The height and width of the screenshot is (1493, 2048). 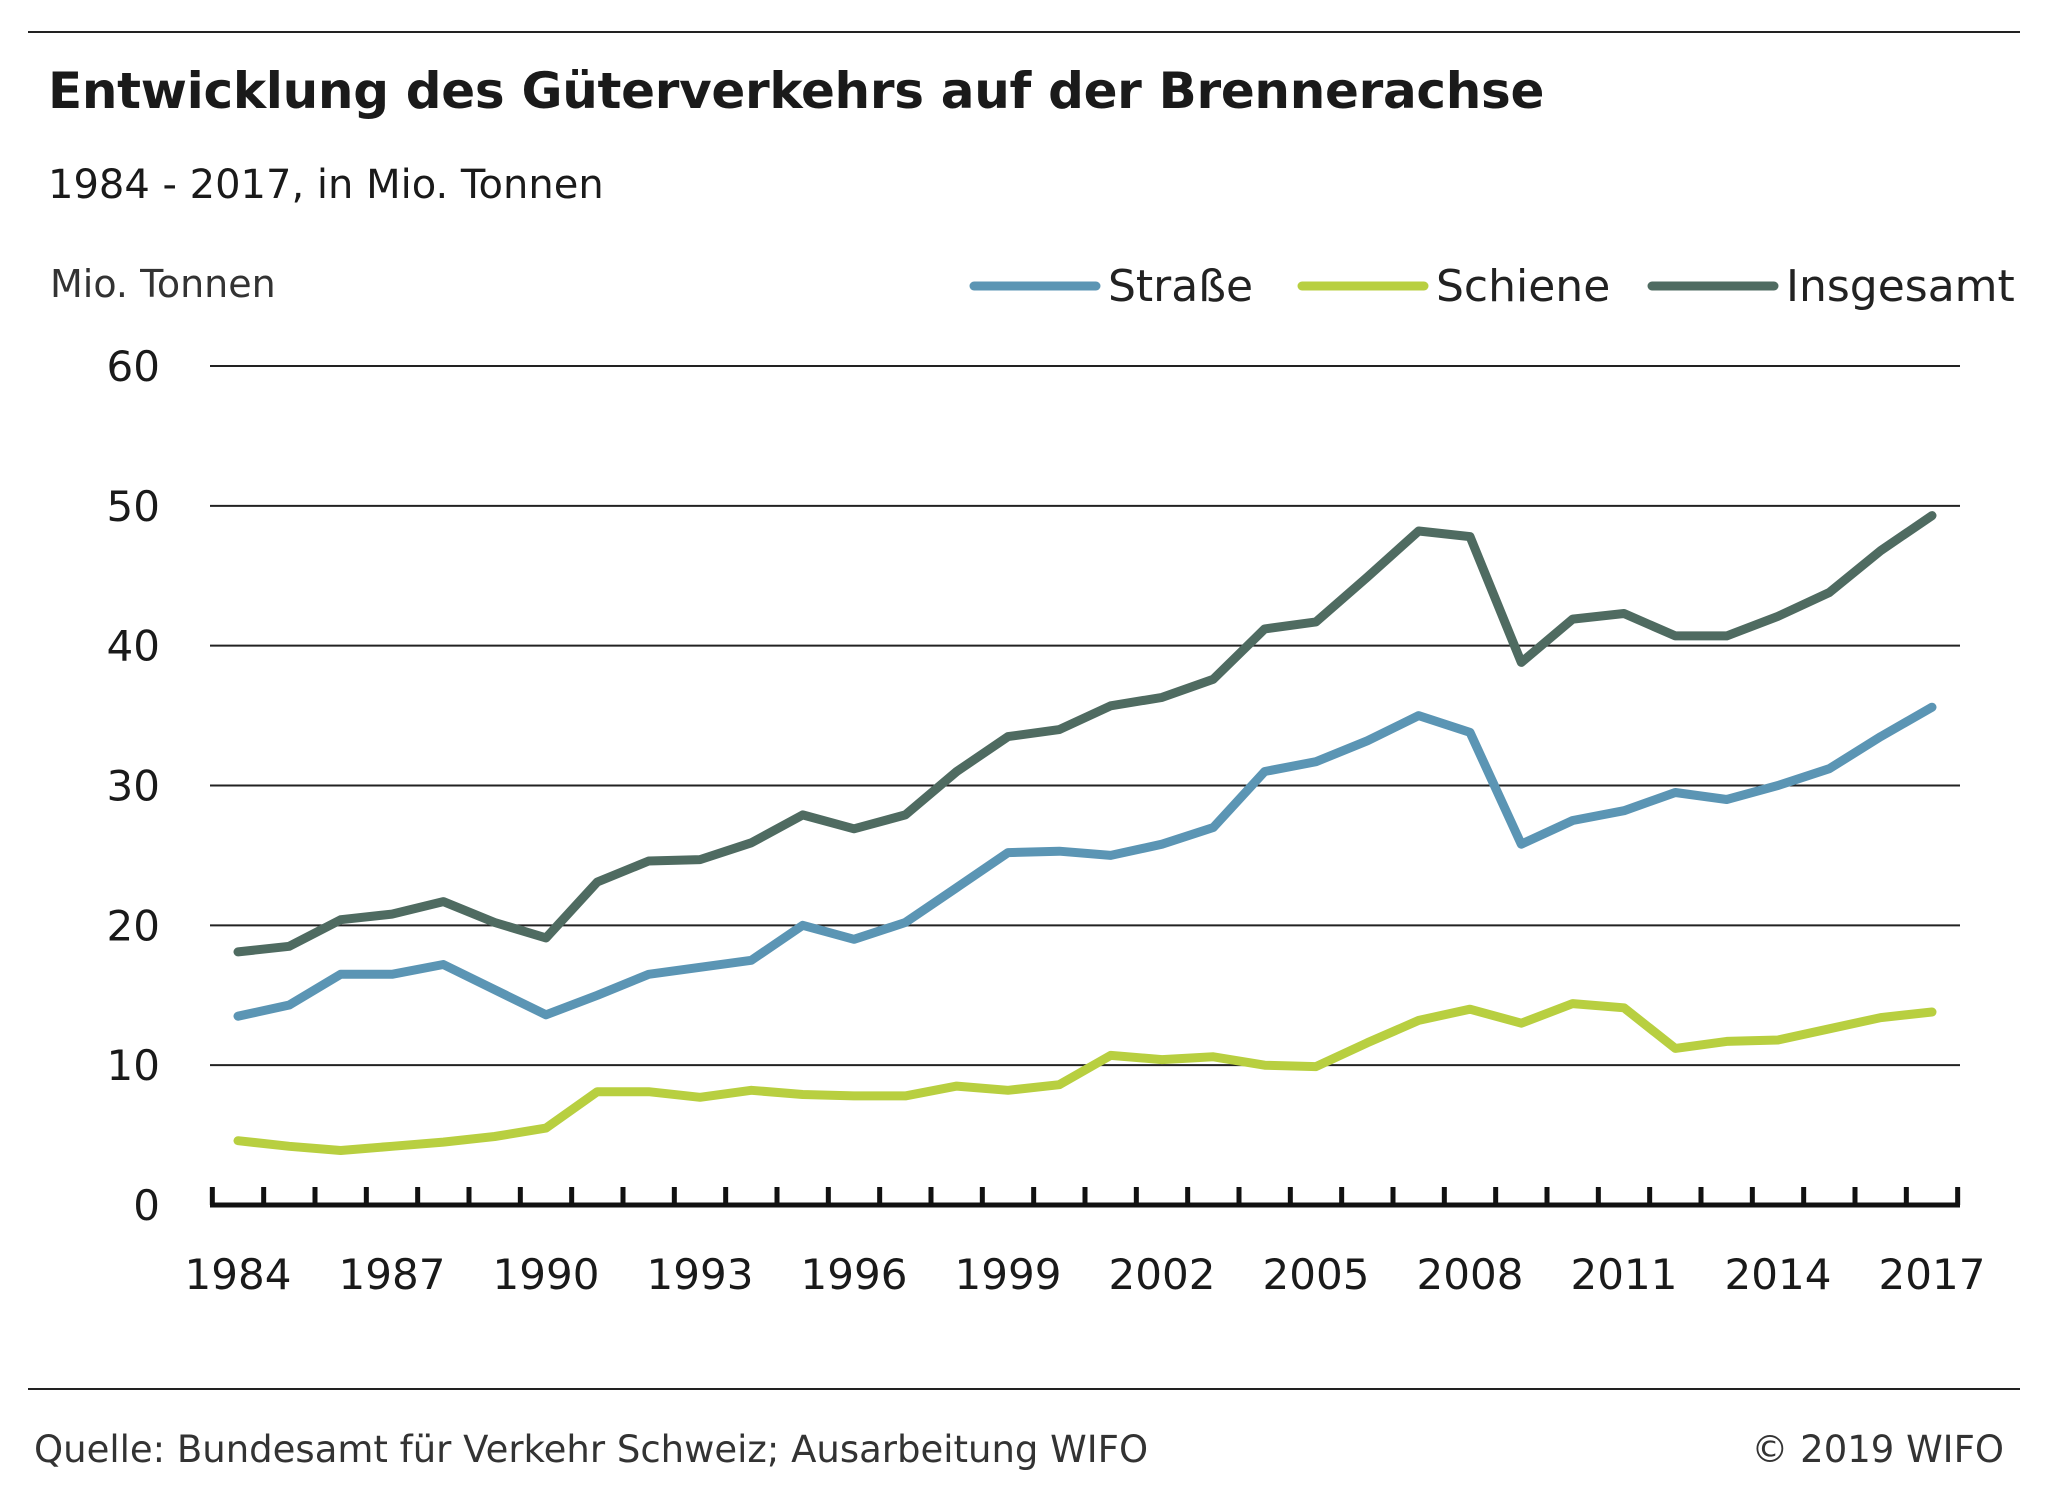 I want to click on y-tick-label: 30, so click(x=133, y=786).